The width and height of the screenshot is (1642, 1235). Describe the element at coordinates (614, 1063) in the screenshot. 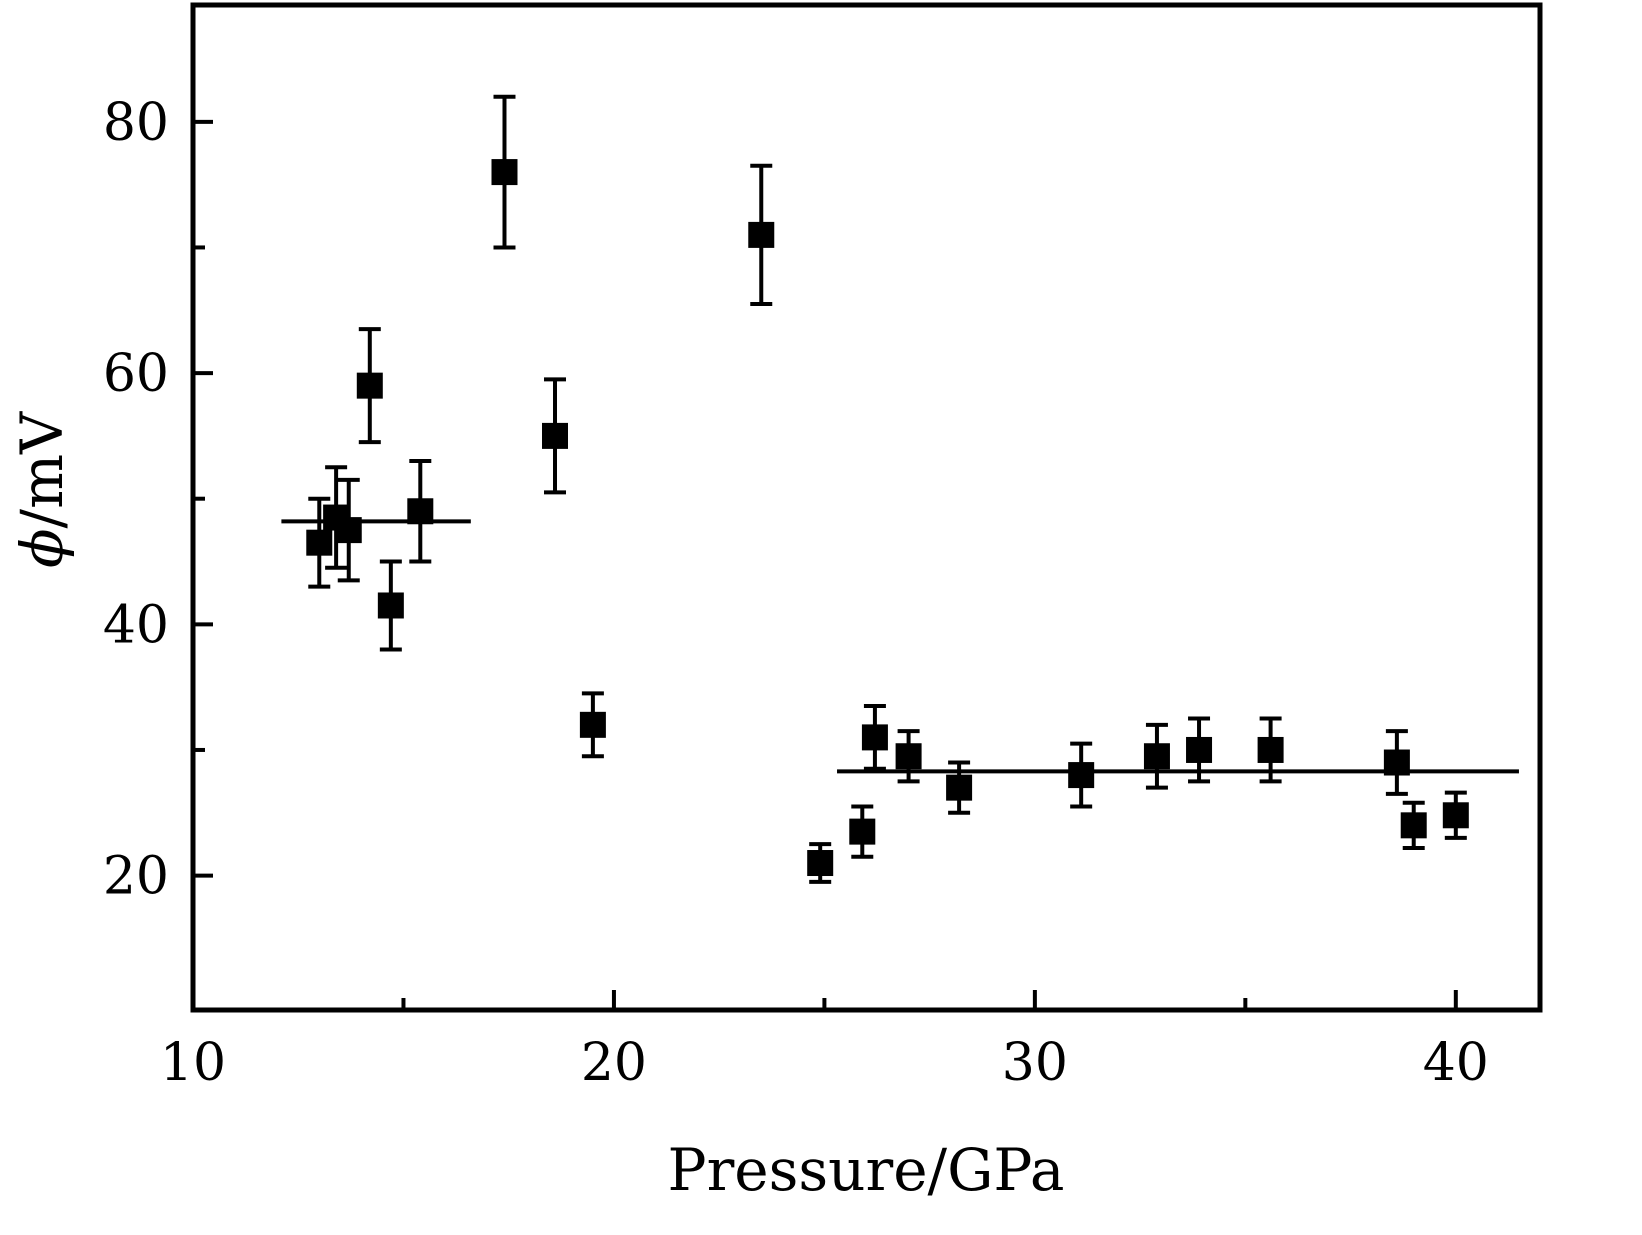

I see `x-tick-label: 20` at that location.